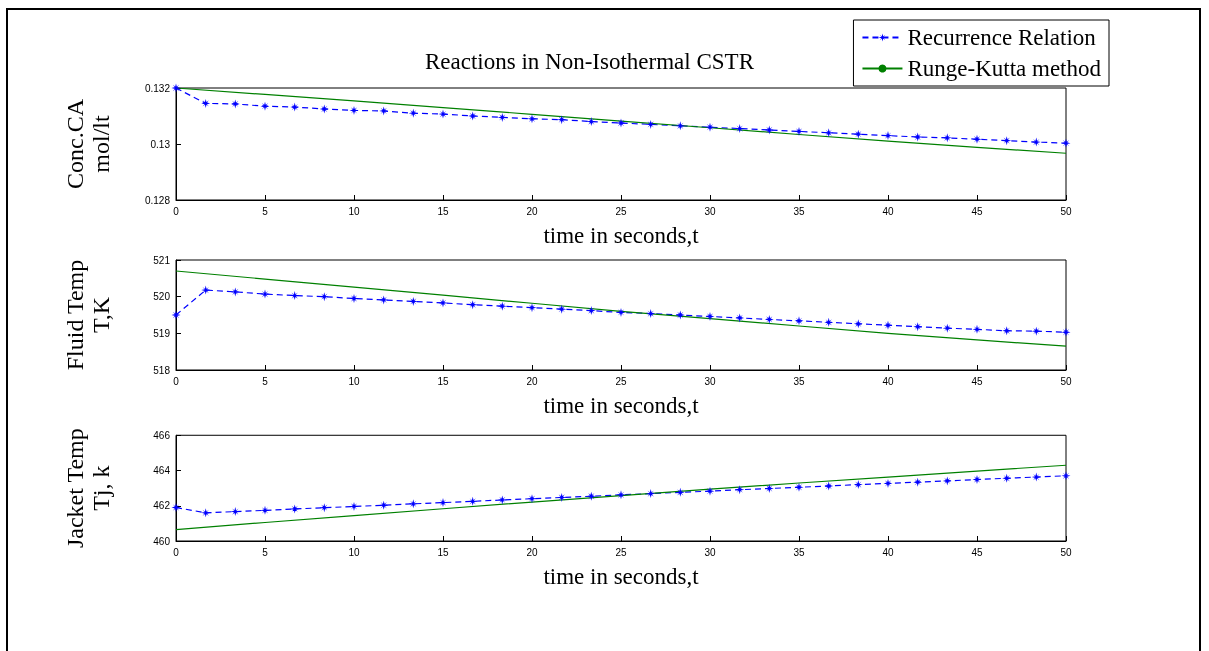  I want to click on legend-label: Recurrence Relation, so click(1002, 37).